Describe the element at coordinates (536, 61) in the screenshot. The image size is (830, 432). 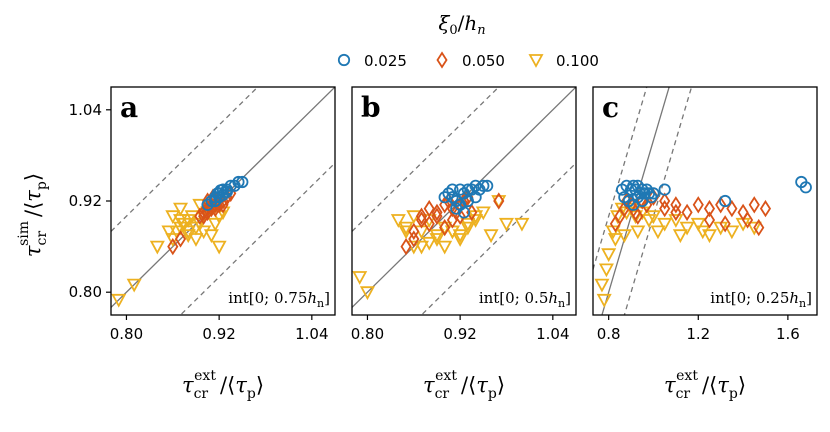
I see `legend-marker-0.100` at that location.